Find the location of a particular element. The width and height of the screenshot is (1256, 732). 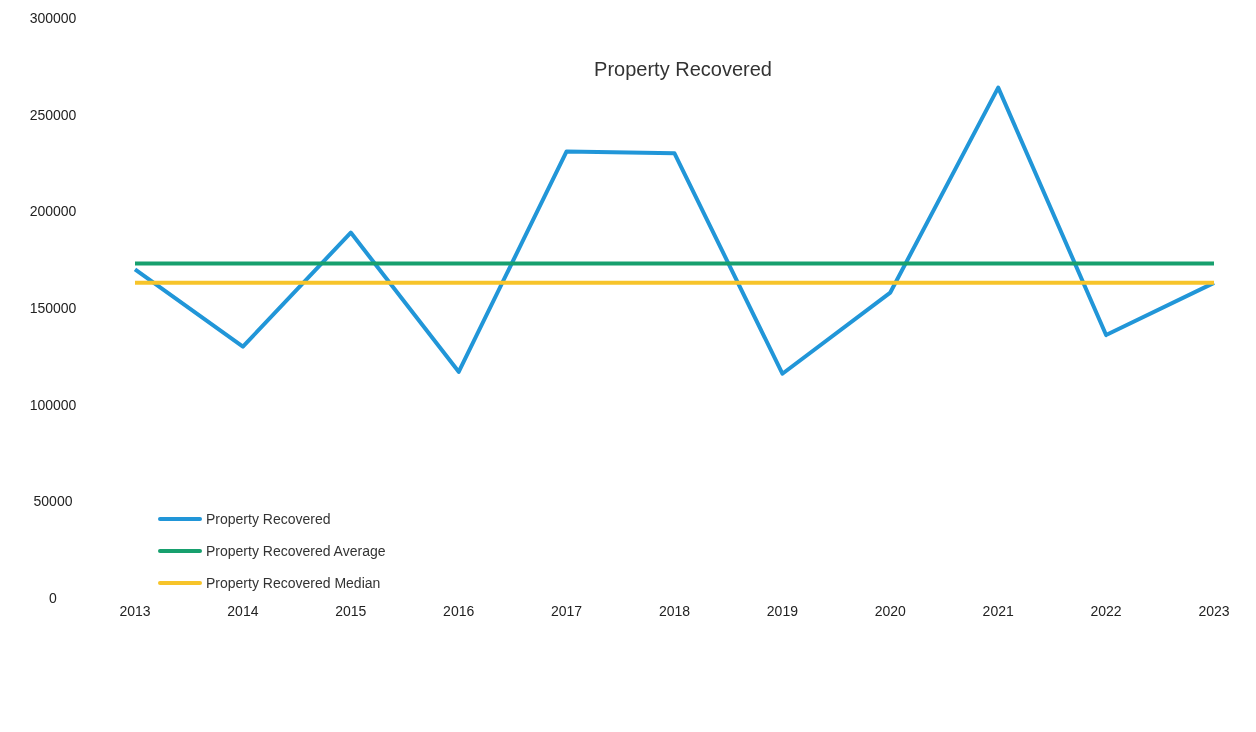

x-tick-label: 2020 is located at coordinates (890, 610).